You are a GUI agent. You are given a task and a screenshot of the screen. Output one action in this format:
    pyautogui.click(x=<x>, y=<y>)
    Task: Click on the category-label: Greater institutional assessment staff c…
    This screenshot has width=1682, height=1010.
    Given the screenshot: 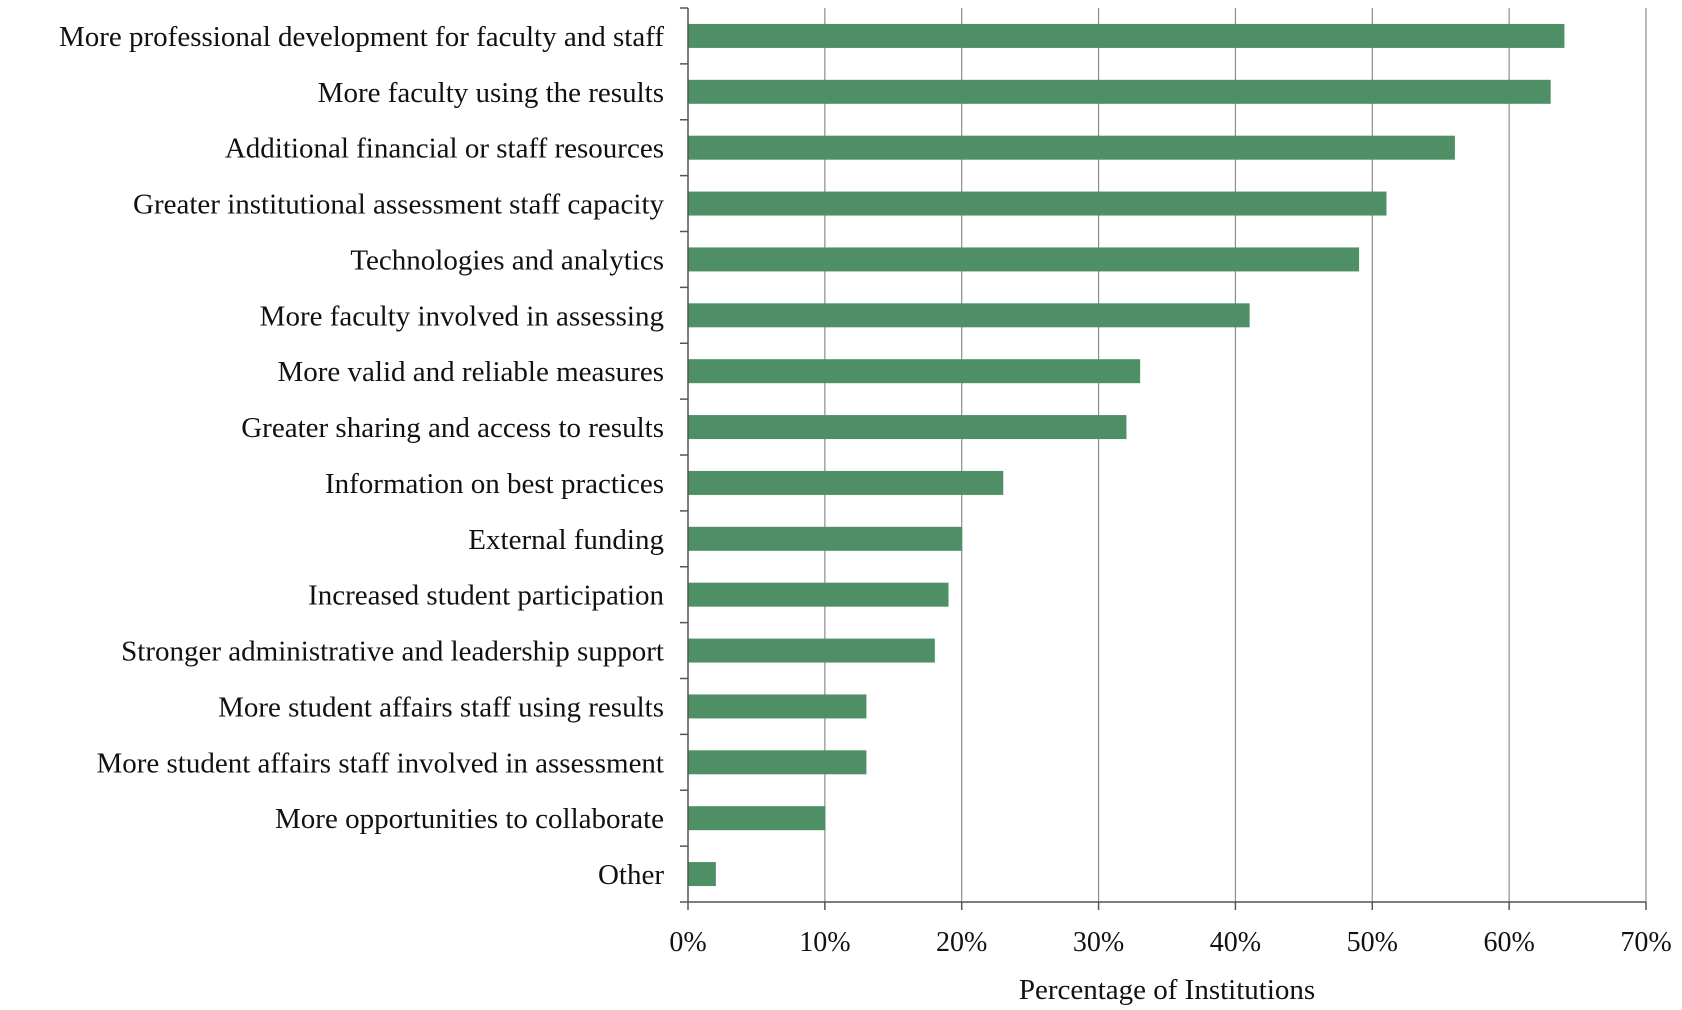 What is the action you would take?
    pyautogui.click(x=398, y=205)
    